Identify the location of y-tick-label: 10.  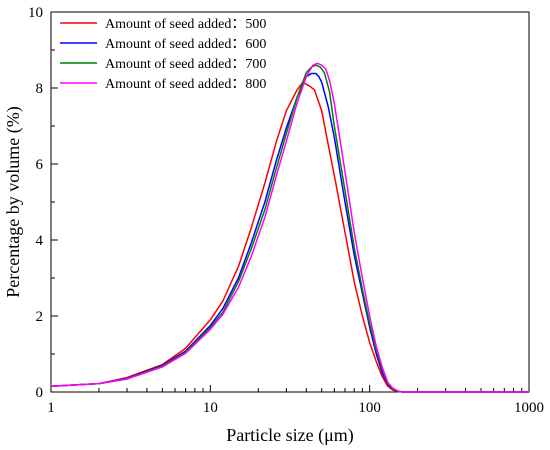
(35, 13).